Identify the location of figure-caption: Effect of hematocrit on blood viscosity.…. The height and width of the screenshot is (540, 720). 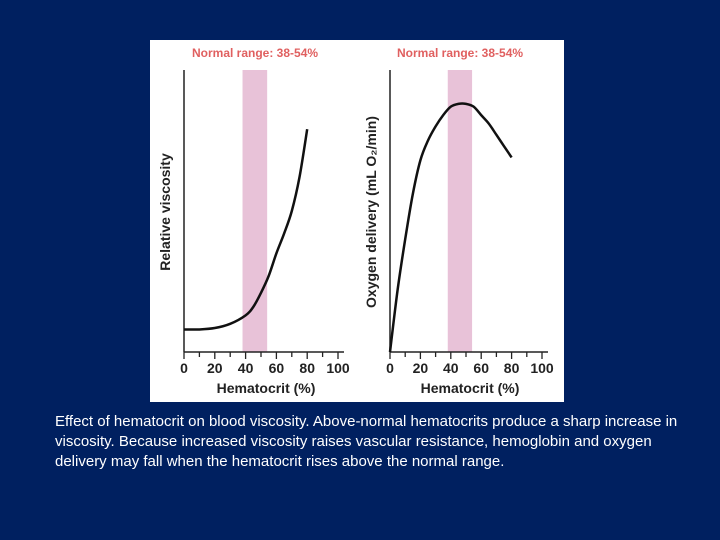
(366, 441).